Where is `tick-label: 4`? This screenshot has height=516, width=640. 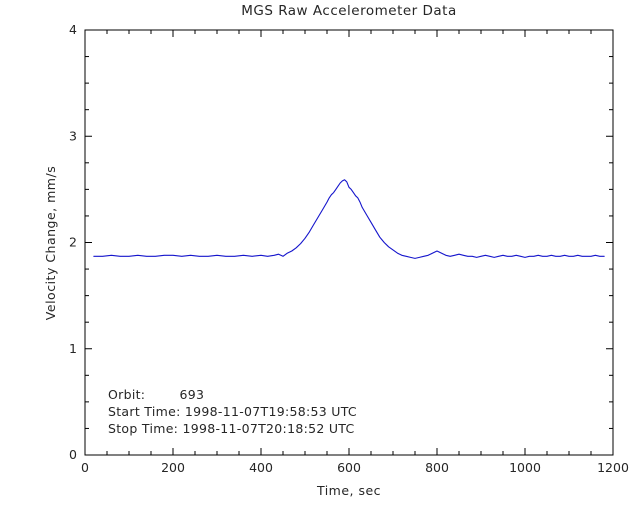 tick-label: 4 is located at coordinates (73, 29).